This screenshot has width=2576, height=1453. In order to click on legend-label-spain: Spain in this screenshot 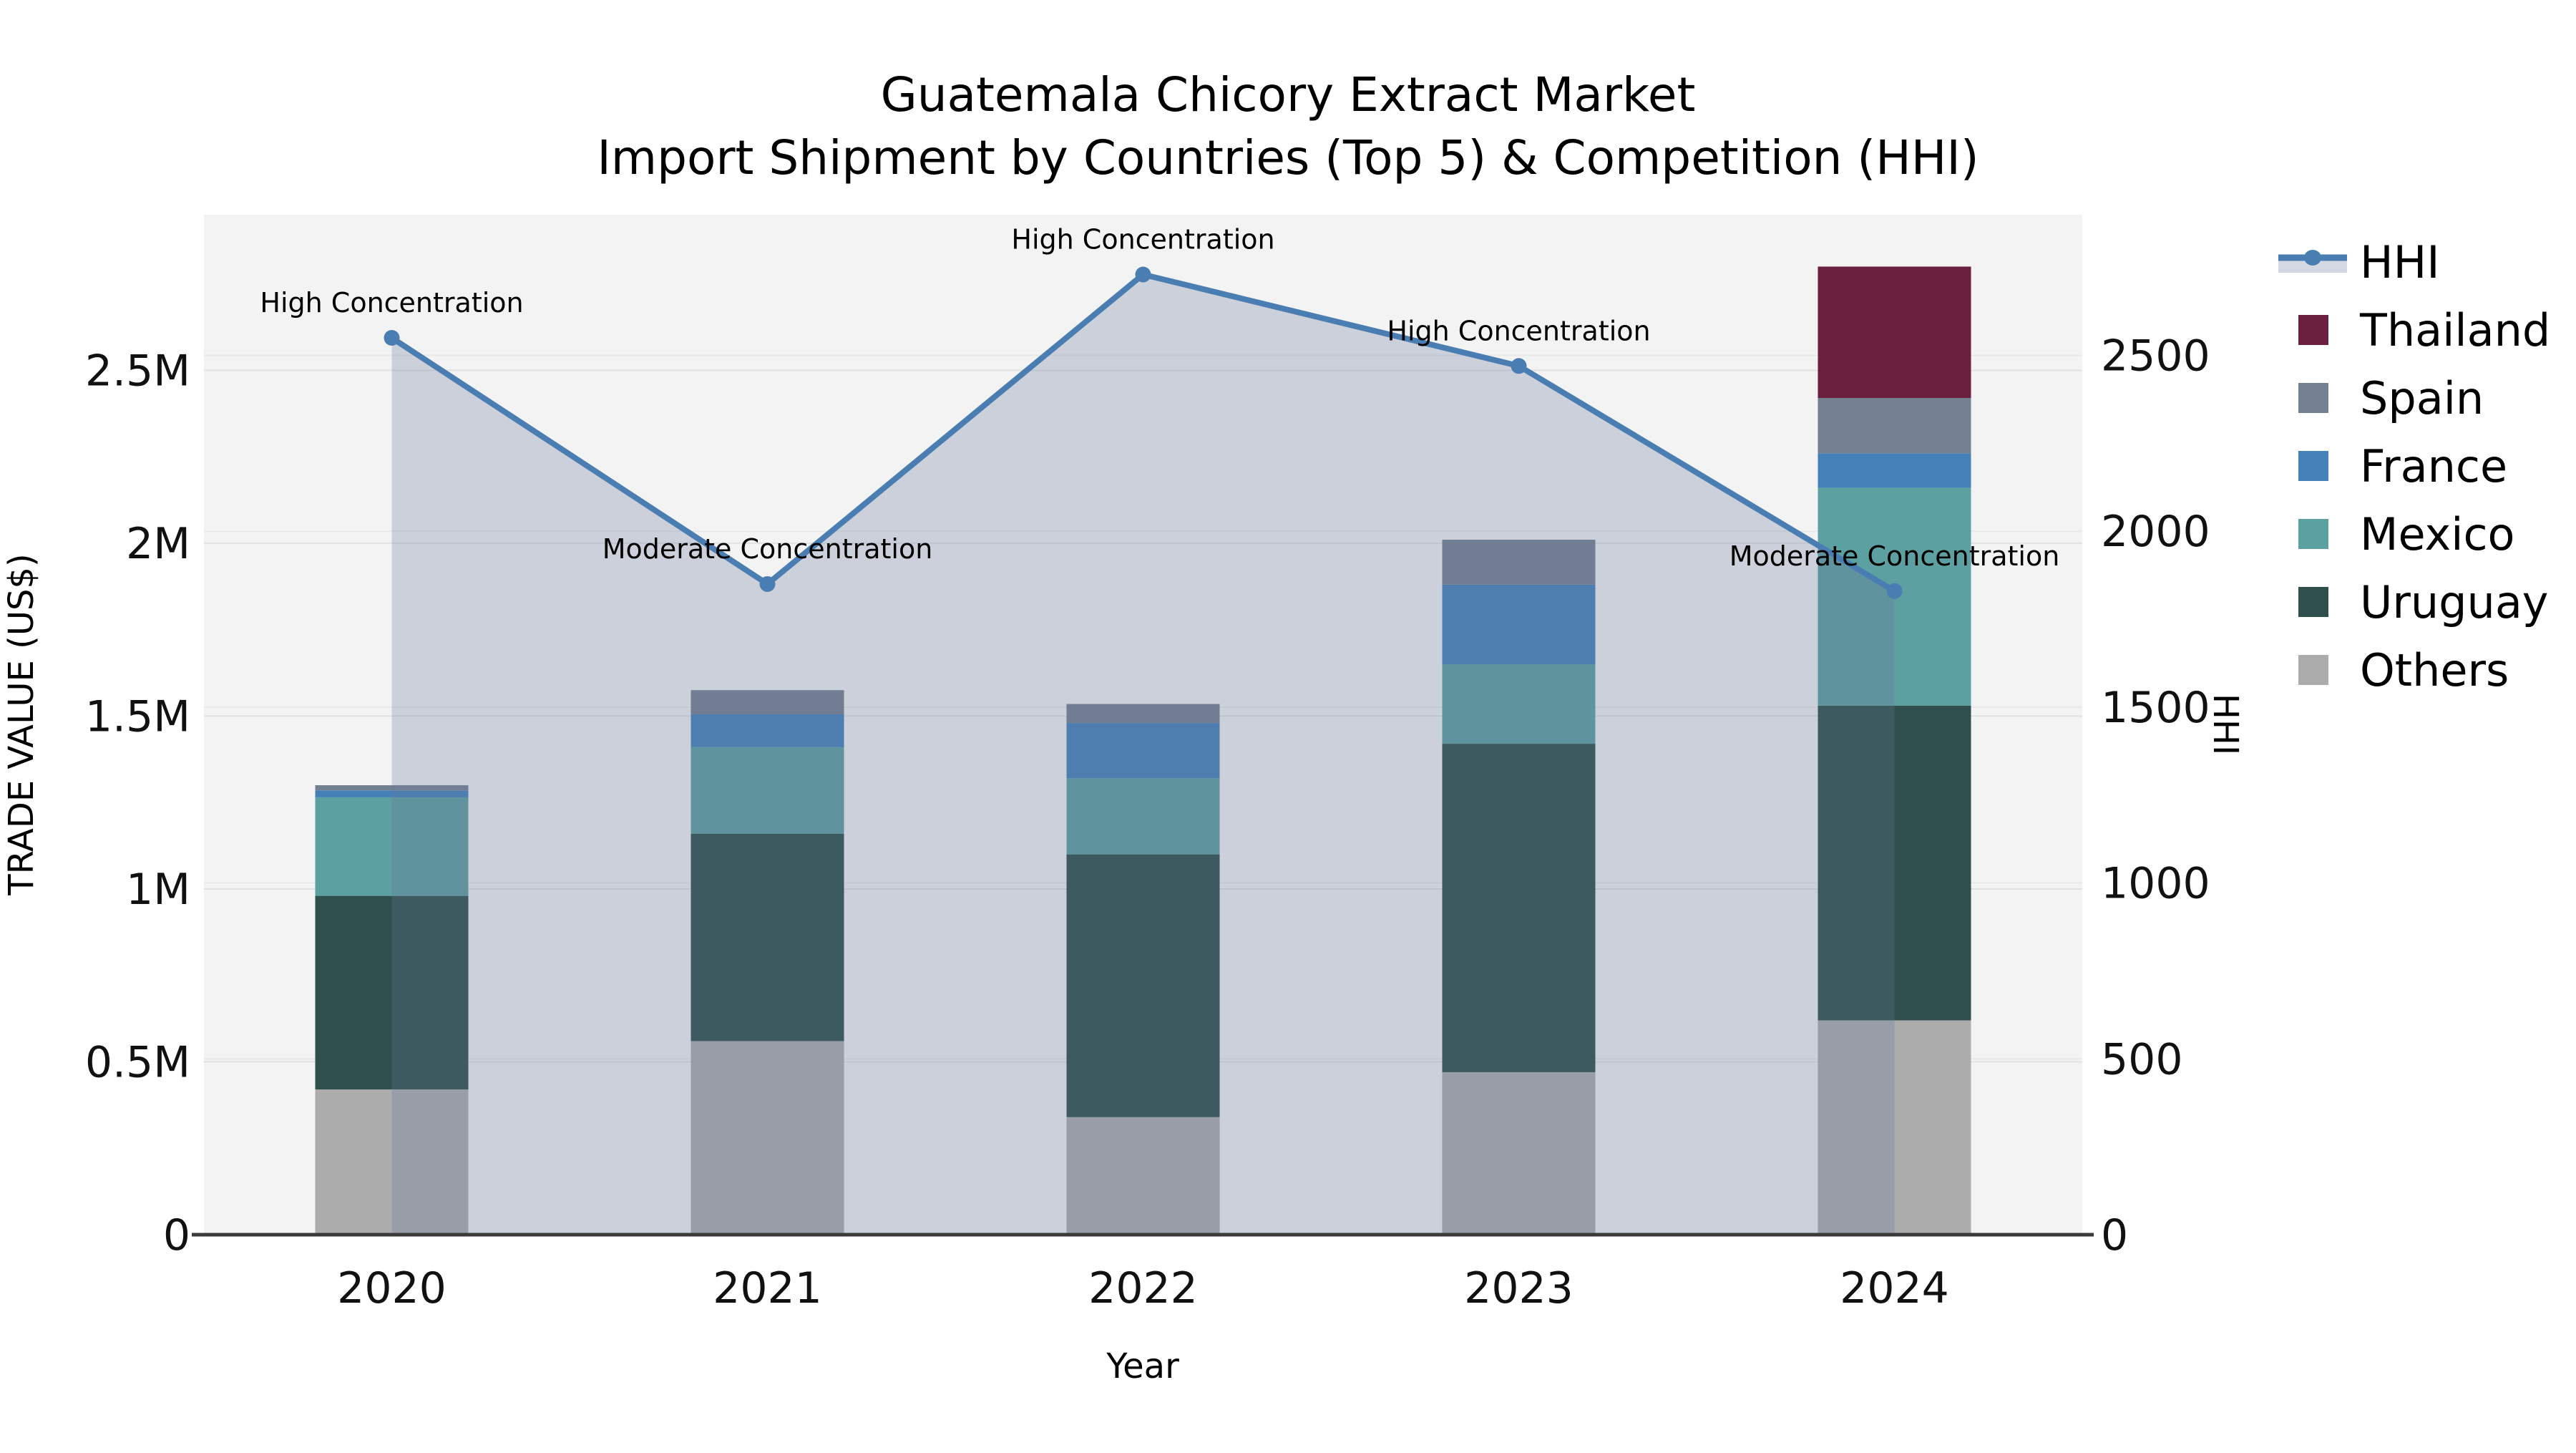, I will do `click(2422, 398)`.